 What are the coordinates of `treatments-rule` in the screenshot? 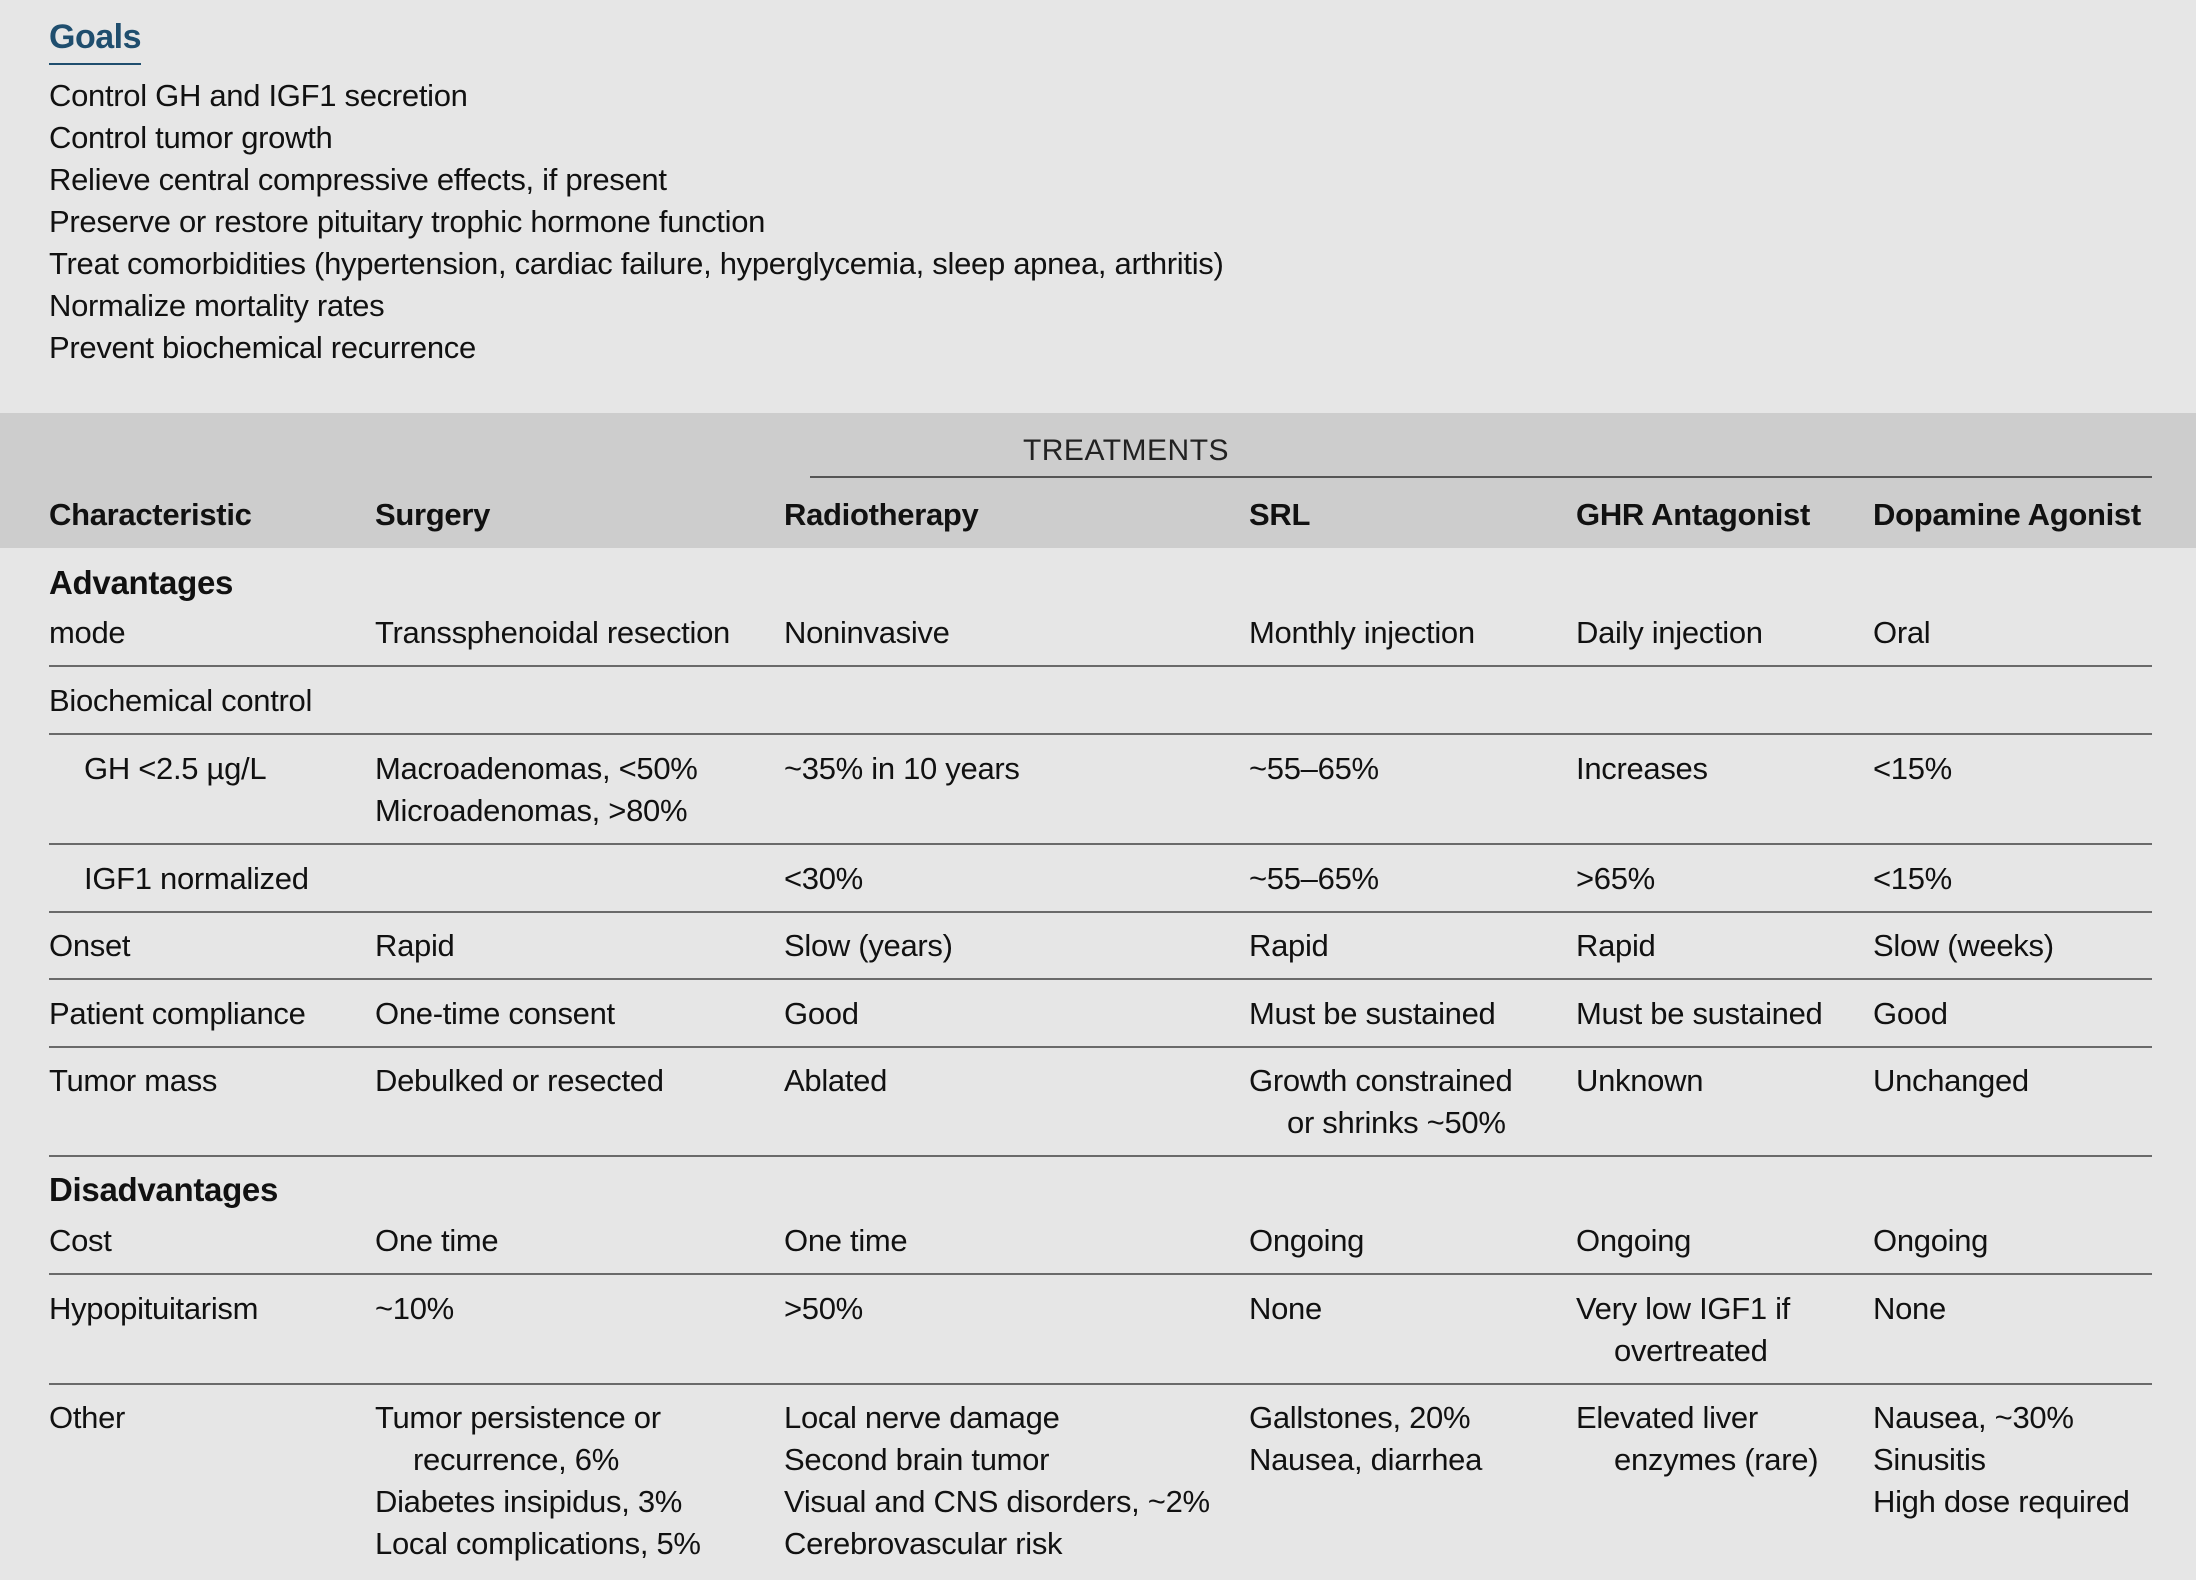 It's located at (1481, 477).